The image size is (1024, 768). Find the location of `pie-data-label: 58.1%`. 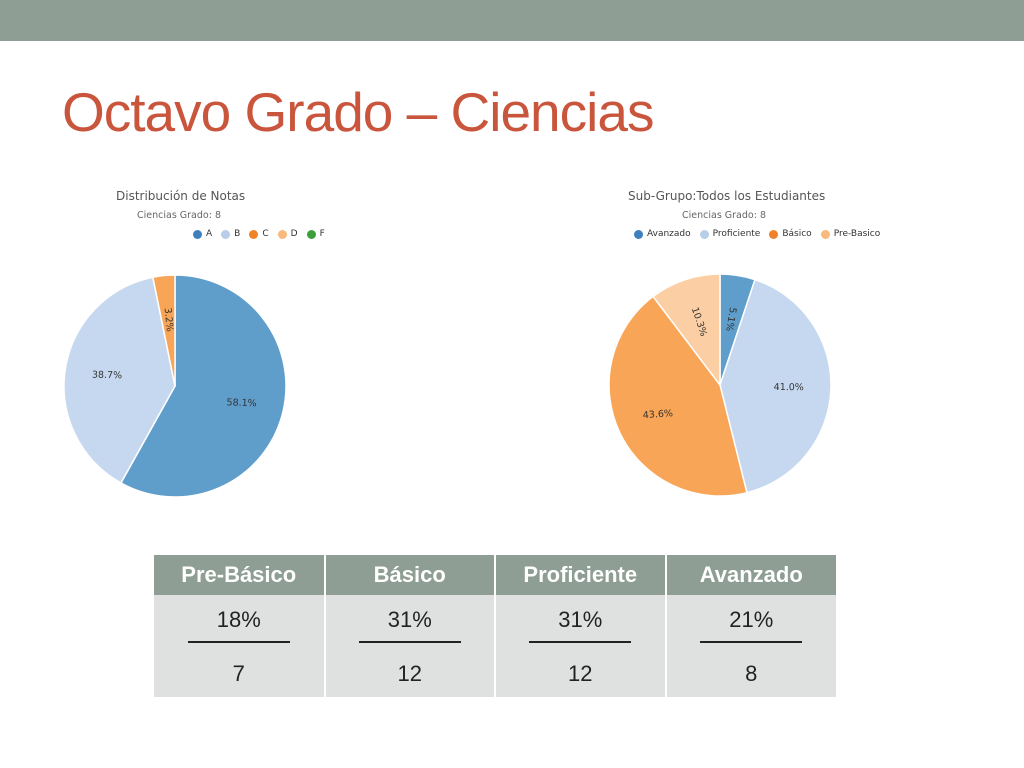

pie-data-label: 58.1% is located at coordinates (241, 403).